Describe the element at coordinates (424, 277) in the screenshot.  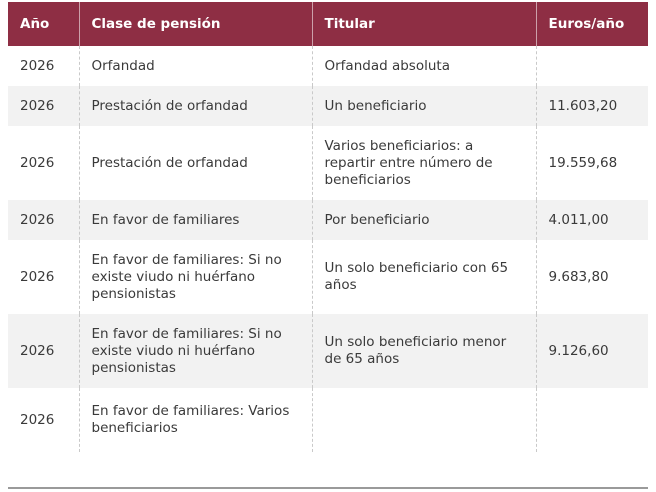
I see `cell-holder: Un solo beneficiario con 65 años` at that location.